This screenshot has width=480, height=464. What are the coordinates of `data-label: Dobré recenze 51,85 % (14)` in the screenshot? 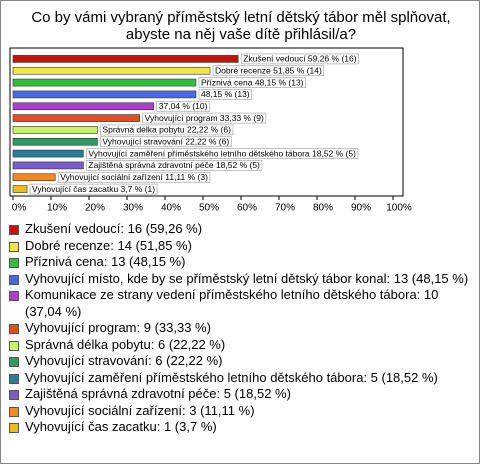 It's located at (268, 71).